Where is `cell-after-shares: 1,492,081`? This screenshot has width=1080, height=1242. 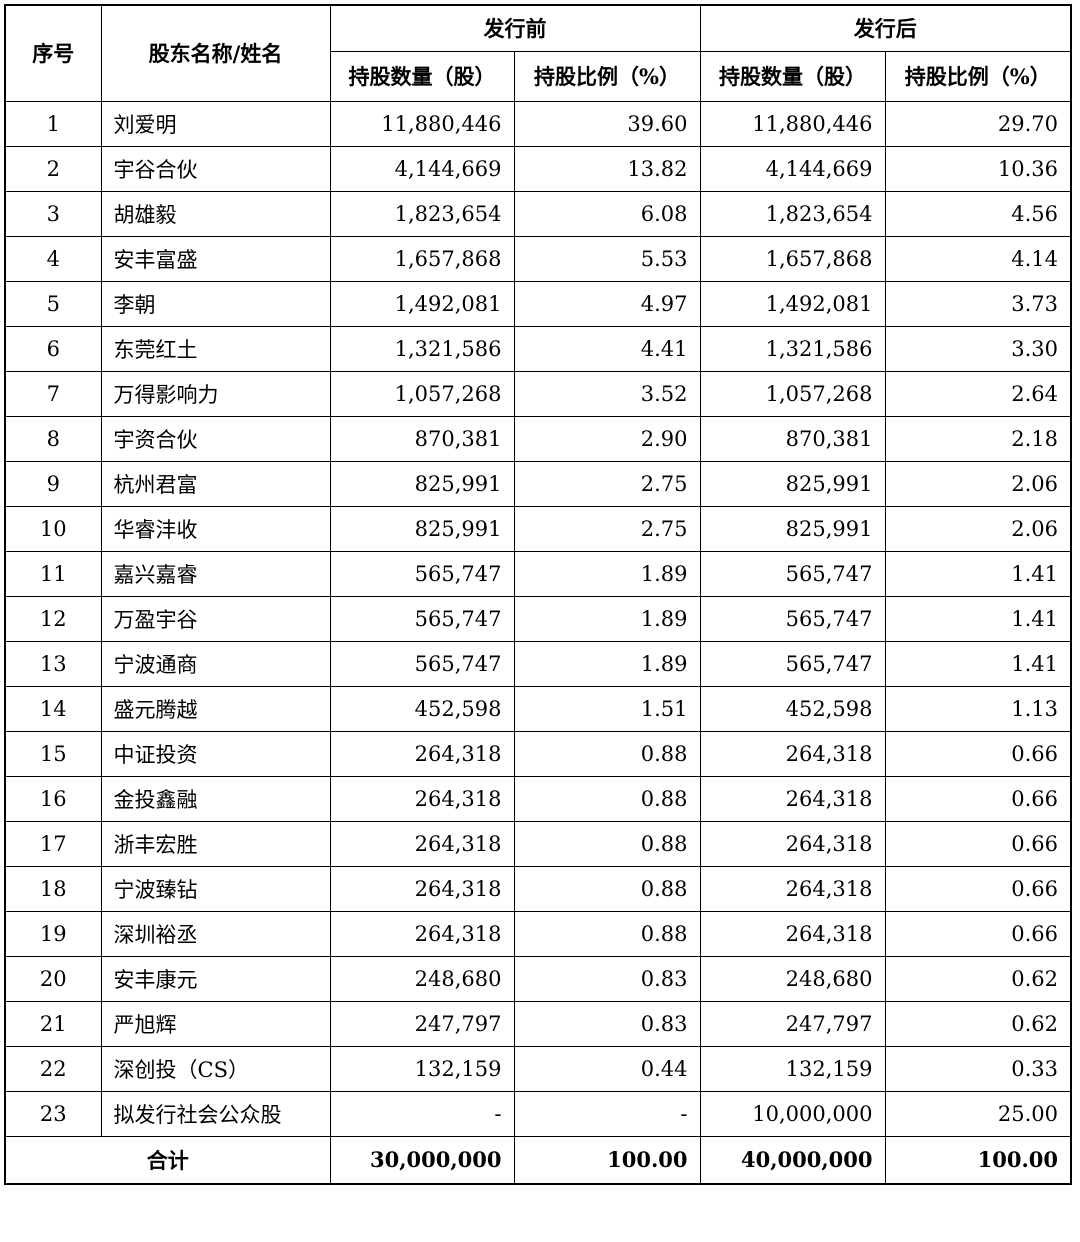
cell-after-shares: 1,492,081 is located at coordinates (792, 303).